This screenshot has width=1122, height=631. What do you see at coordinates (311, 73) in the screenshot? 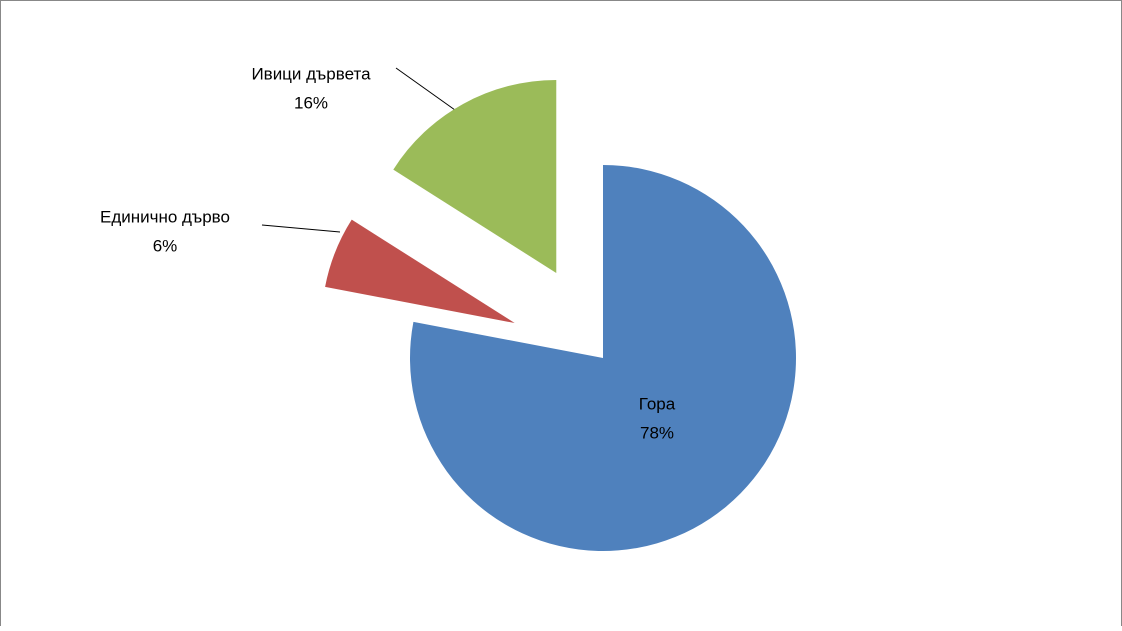
I see `slice-label: Ивици дървета` at bounding box center [311, 73].